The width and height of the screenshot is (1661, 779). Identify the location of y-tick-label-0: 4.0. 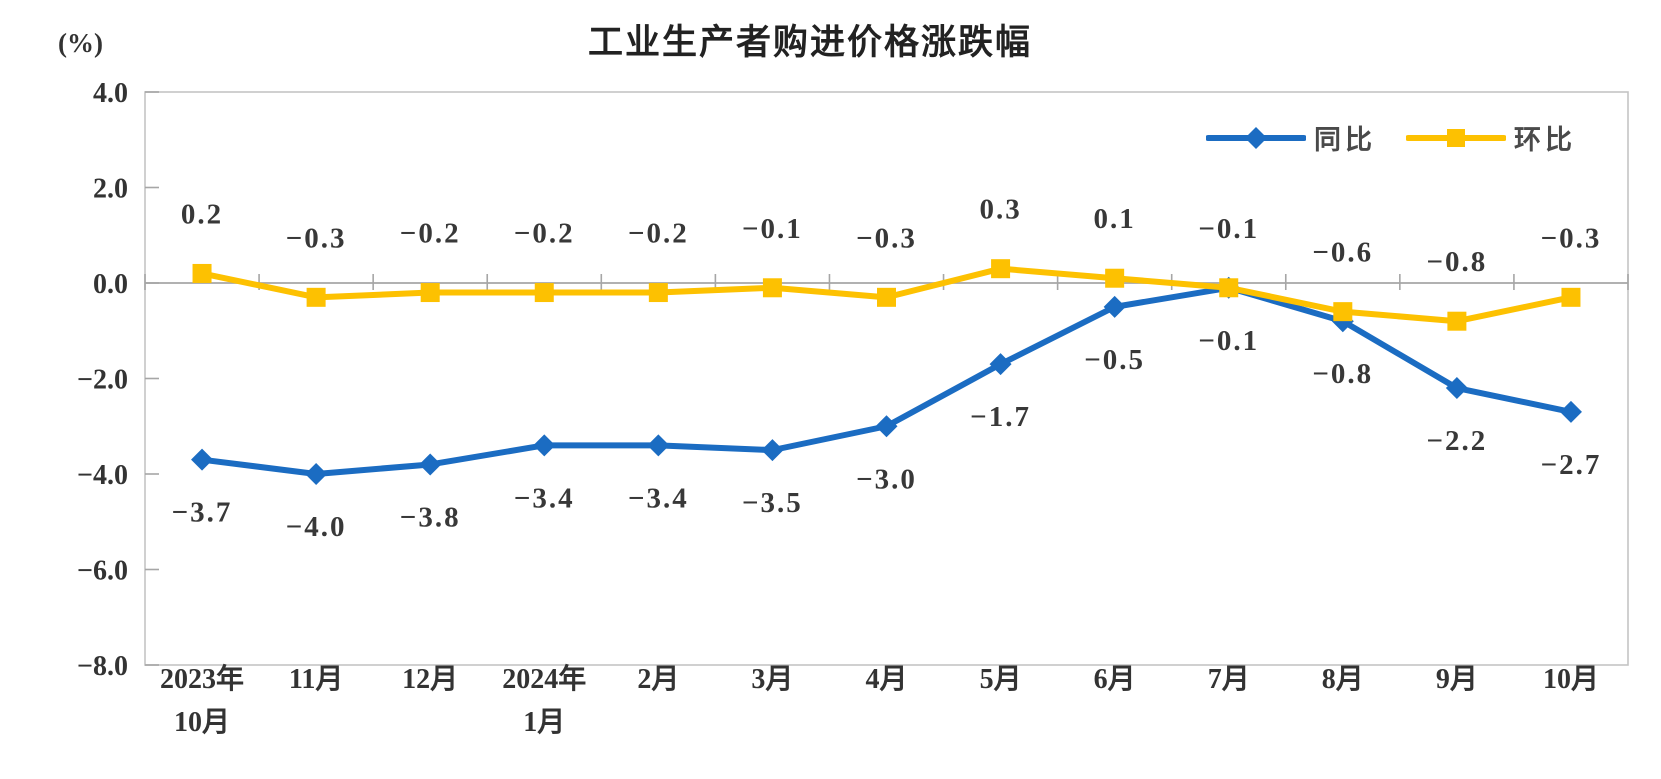
(110, 93).